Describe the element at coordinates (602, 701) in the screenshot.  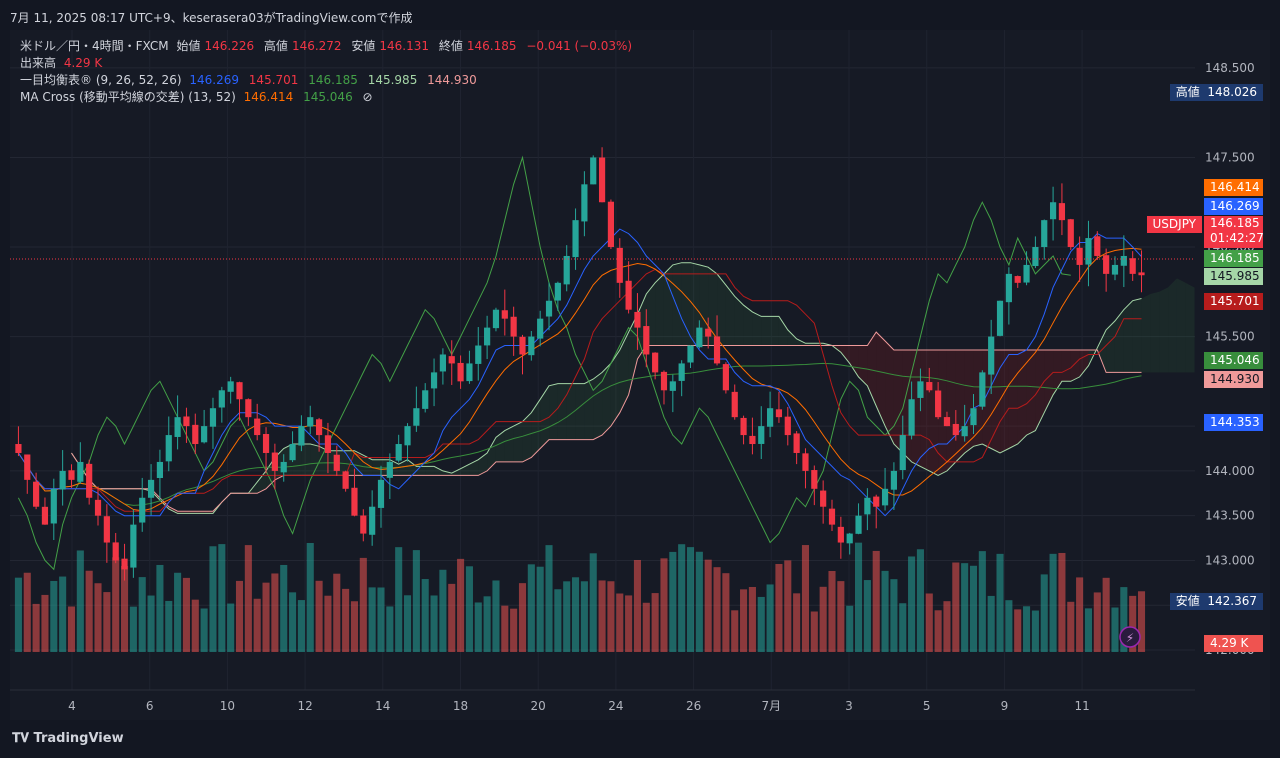
I see `time-axis: 4 6 10 12 14 18 20 24 26 7月 3 5 9 11` at that location.